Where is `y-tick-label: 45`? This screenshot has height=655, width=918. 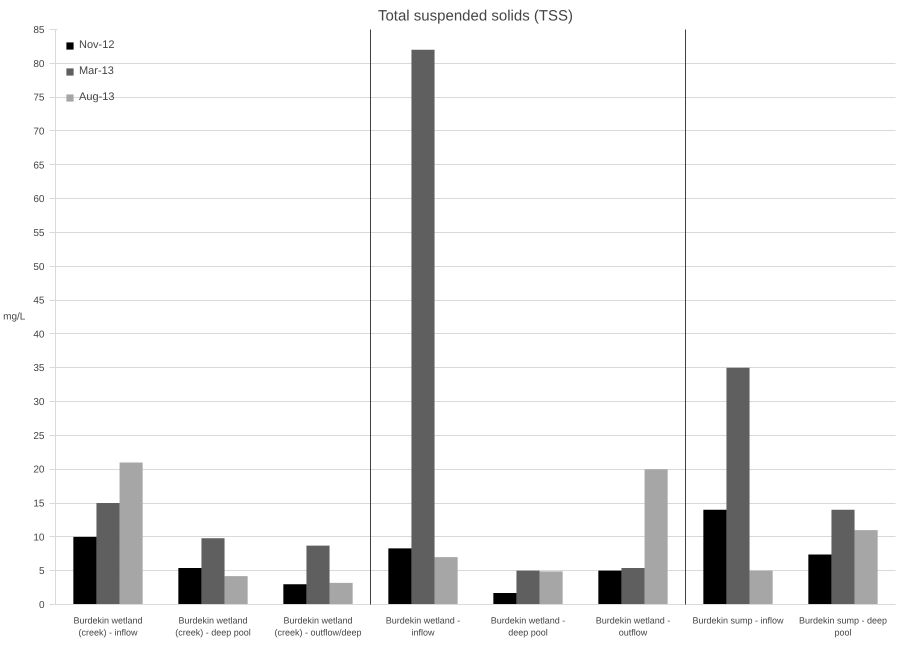
y-tick-label: 45 is located at coordinates (39, 301).